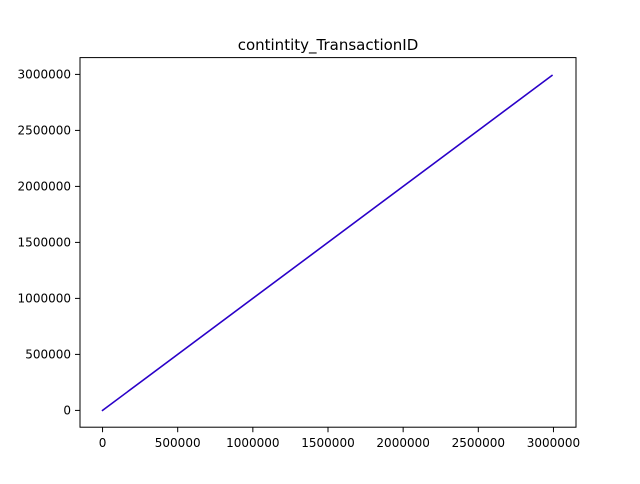 The width and height of the screenshot is (640, 484). I want to click on y-tick-label: 1500000, so click(44, 242).